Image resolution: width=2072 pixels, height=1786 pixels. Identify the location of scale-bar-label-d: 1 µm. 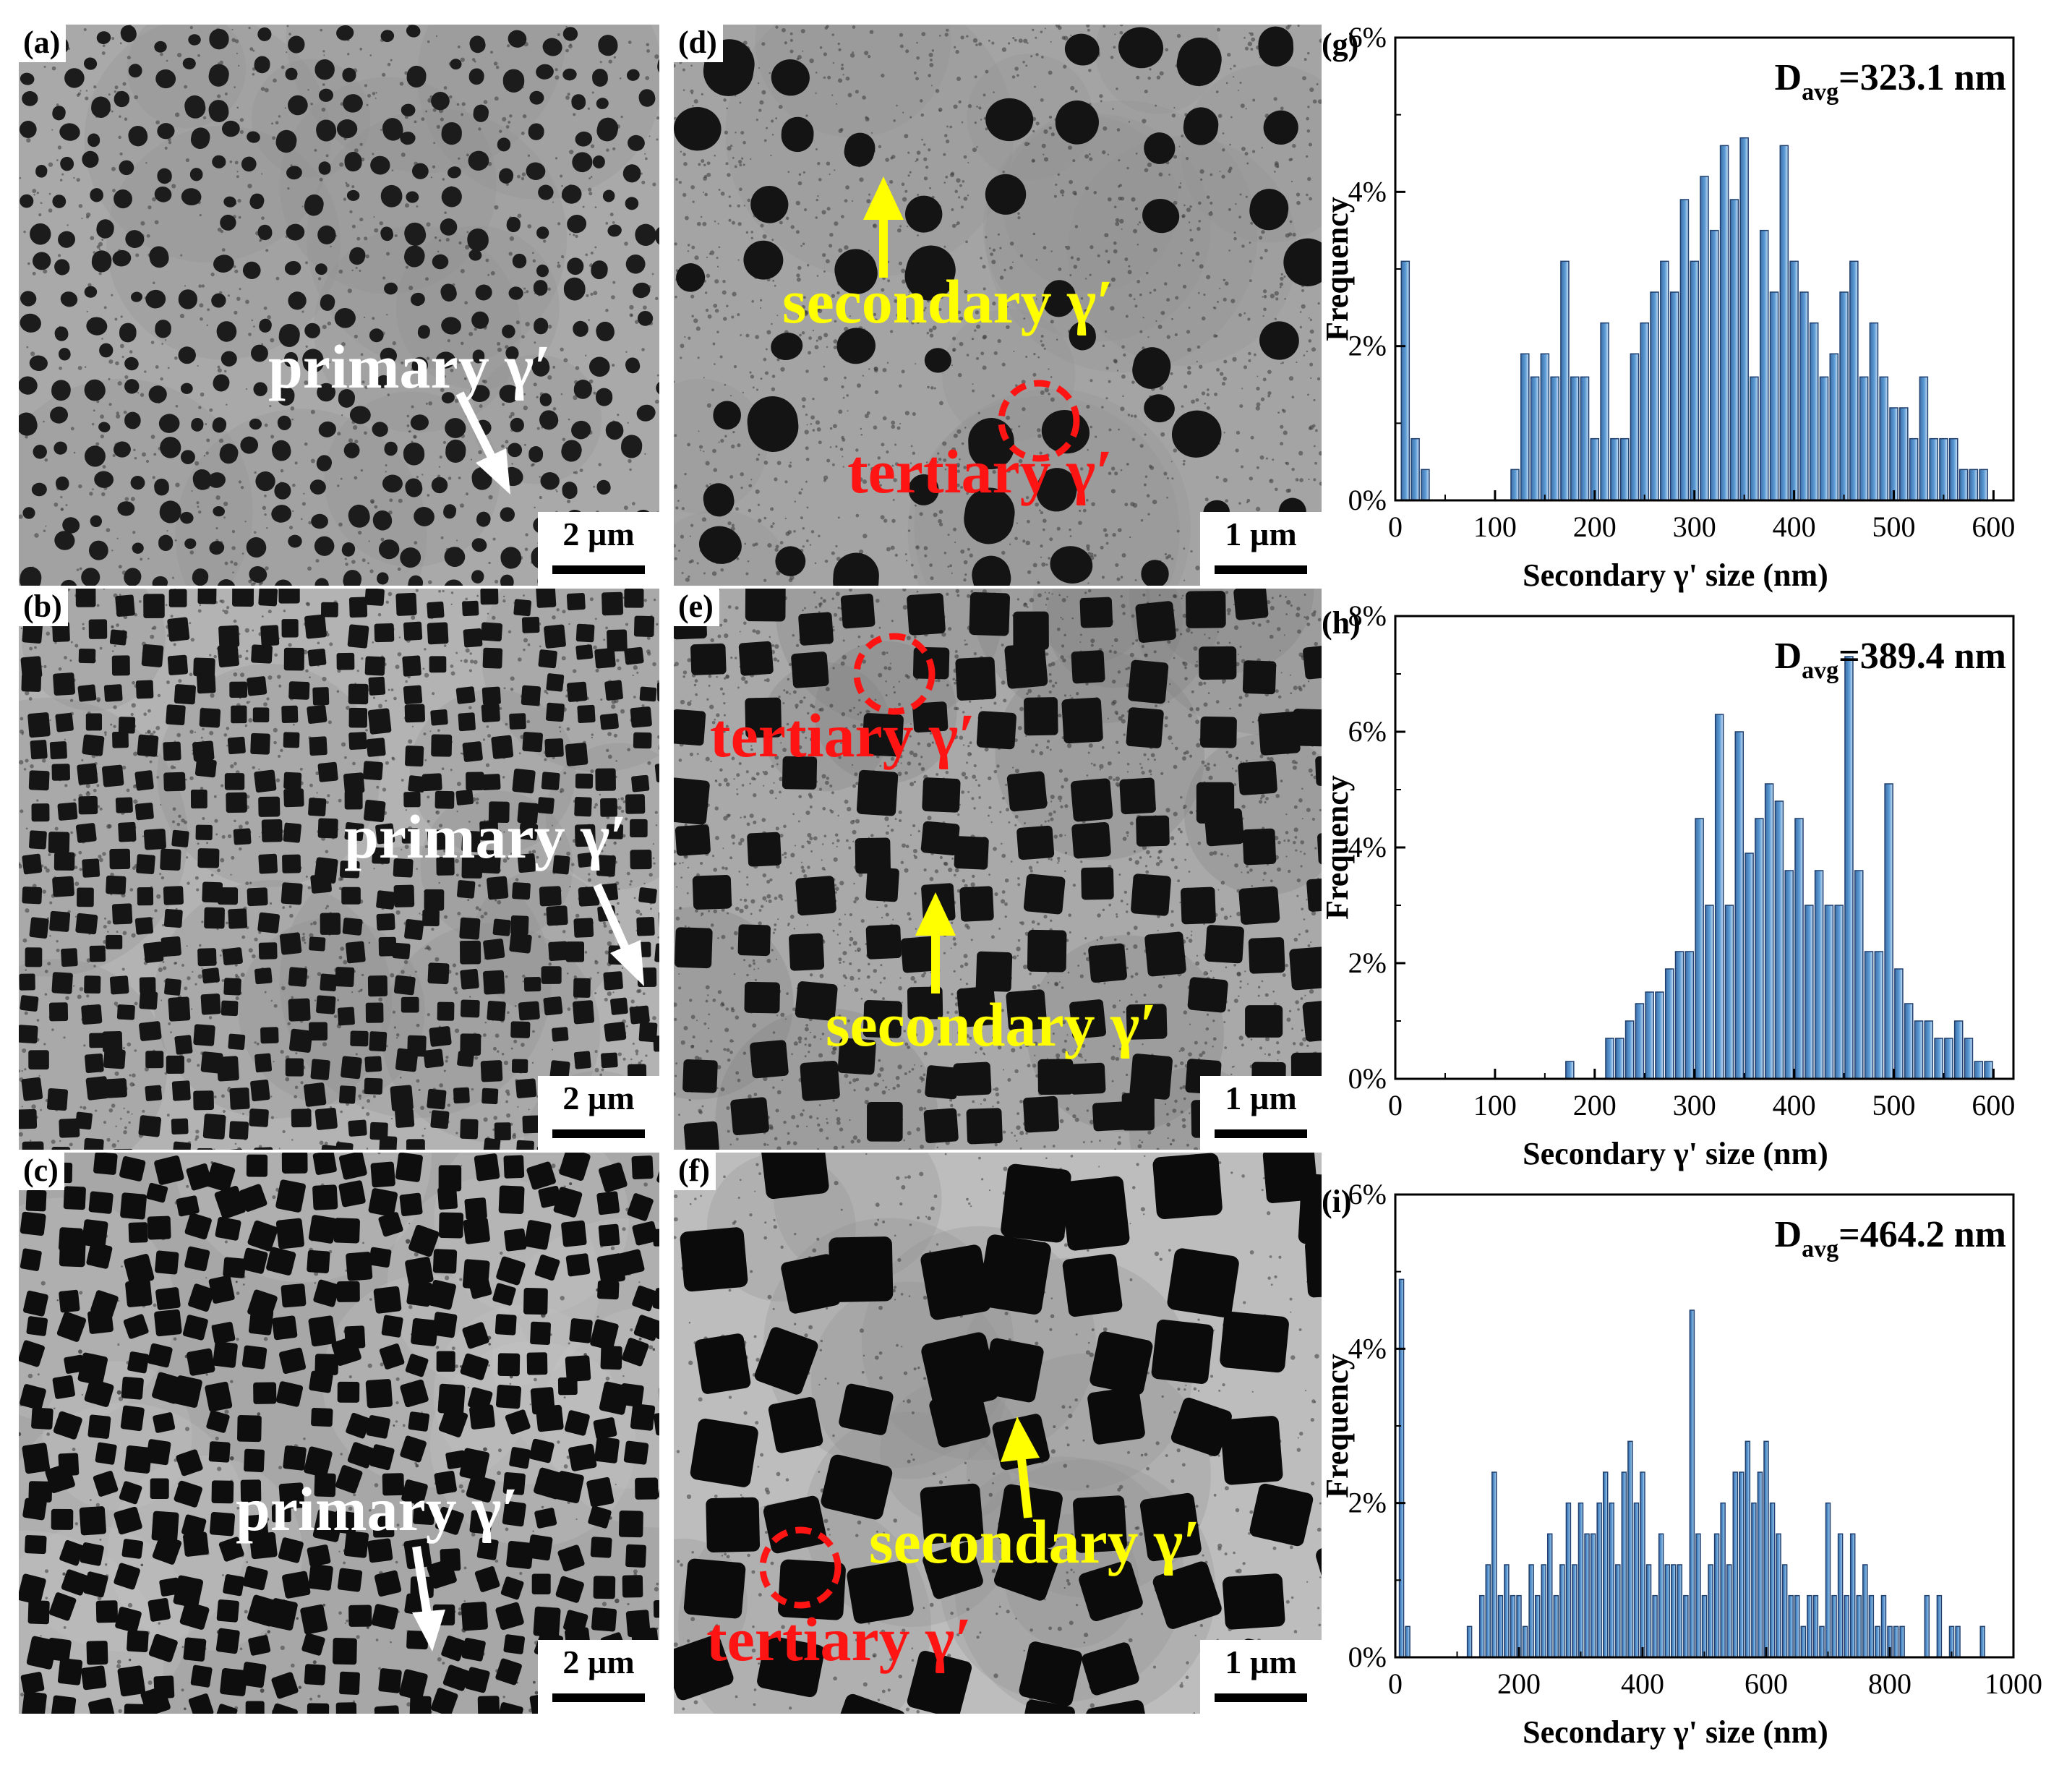
(1261, 534).